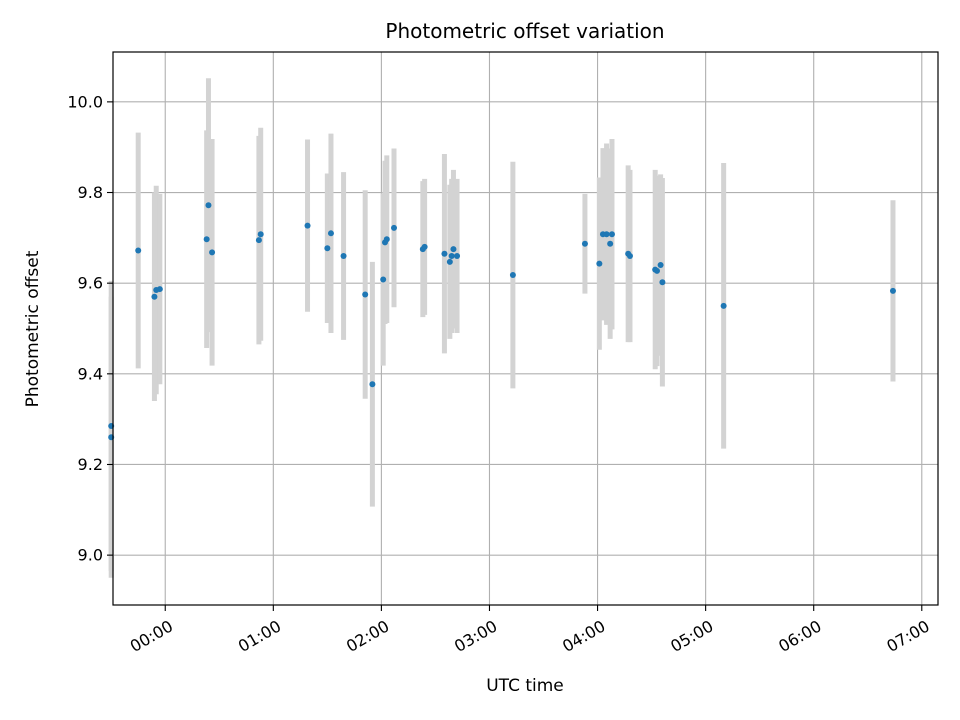  Describe the element at coordinates (524, 31) in the screenshot. I see `chart-title: Photometric offset variation` at that location.